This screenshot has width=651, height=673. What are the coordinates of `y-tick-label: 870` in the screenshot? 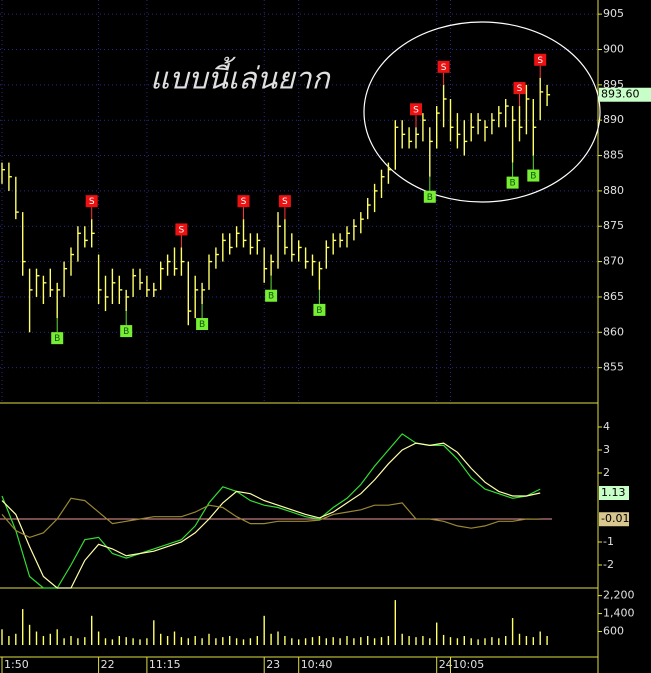 It's located at (613, 261).